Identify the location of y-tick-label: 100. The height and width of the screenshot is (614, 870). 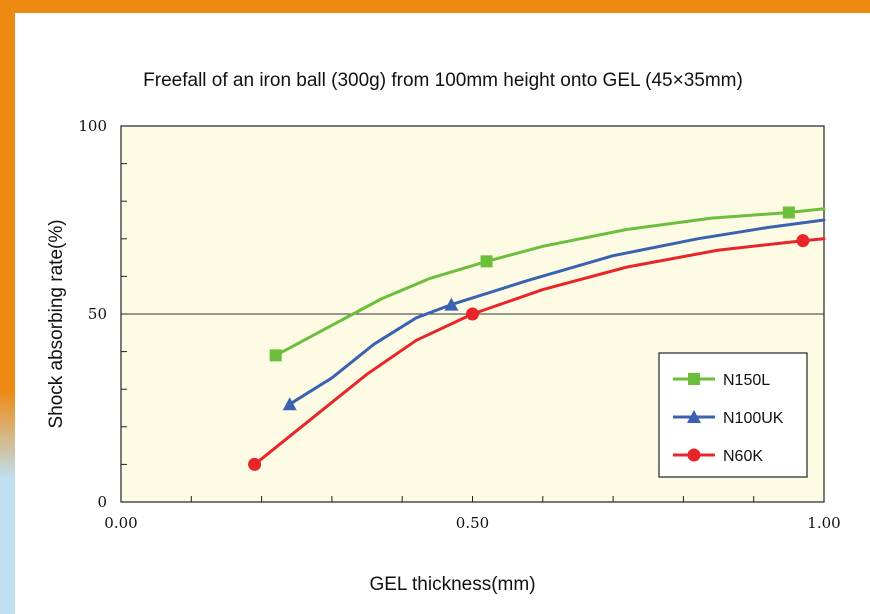
(92, 126).